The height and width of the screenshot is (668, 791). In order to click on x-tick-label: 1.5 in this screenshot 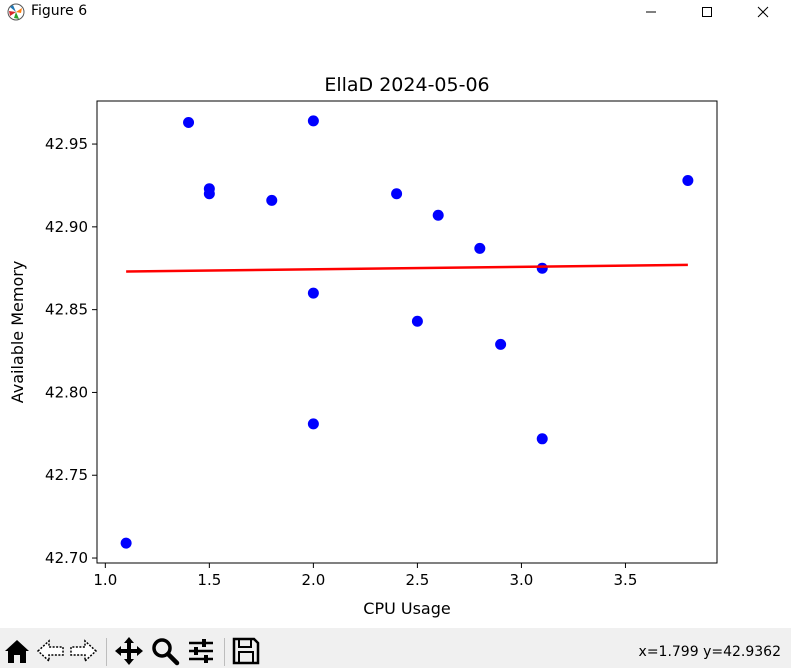, I will do `click(209, 580)`.